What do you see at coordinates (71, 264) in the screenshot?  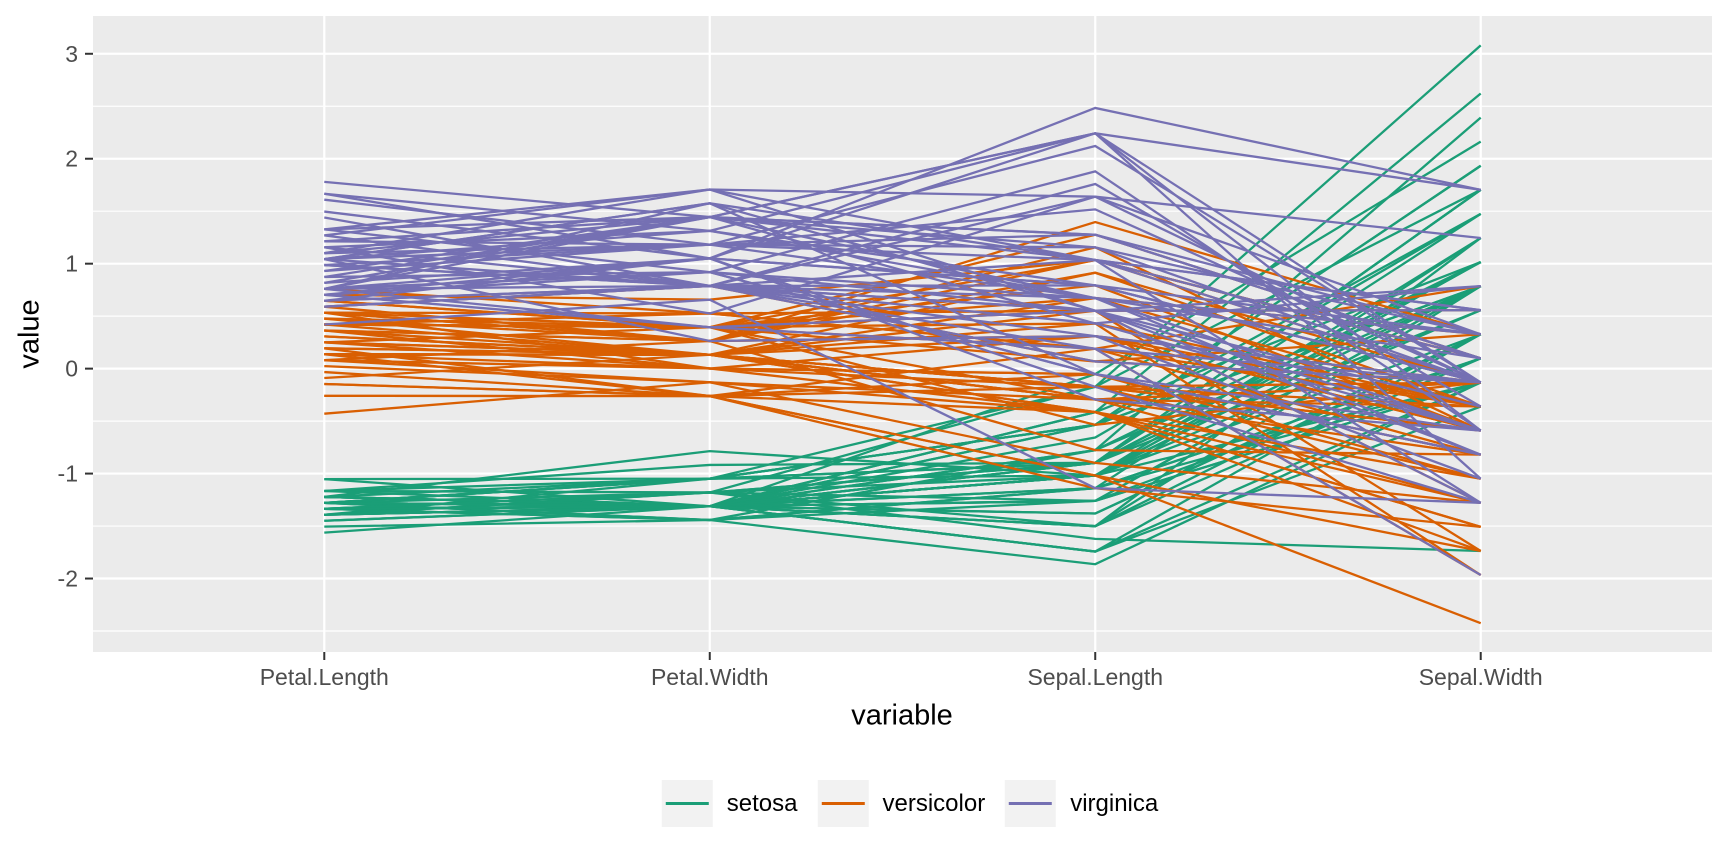 I see `y-tick-label: 1` at bounding box center [71, 264].